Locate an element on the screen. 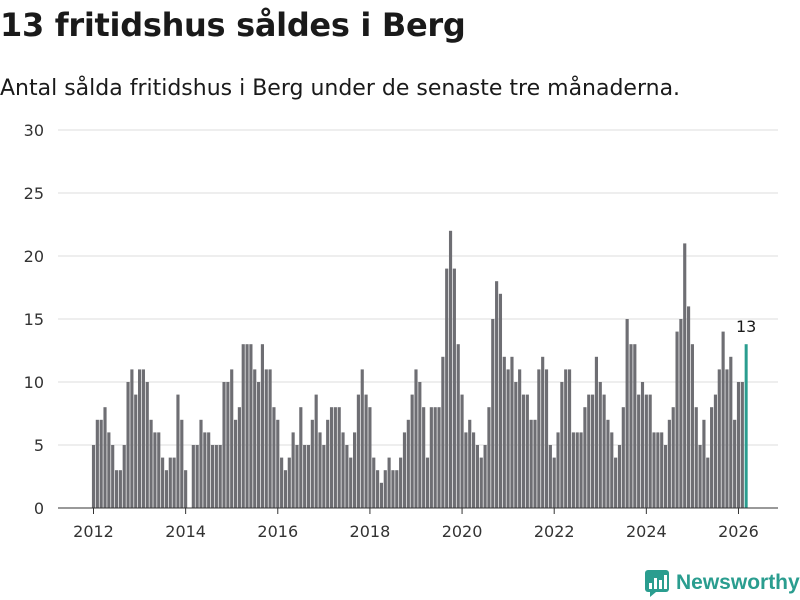  highlight-value-label: 13 is located at coordinates (746, 326).